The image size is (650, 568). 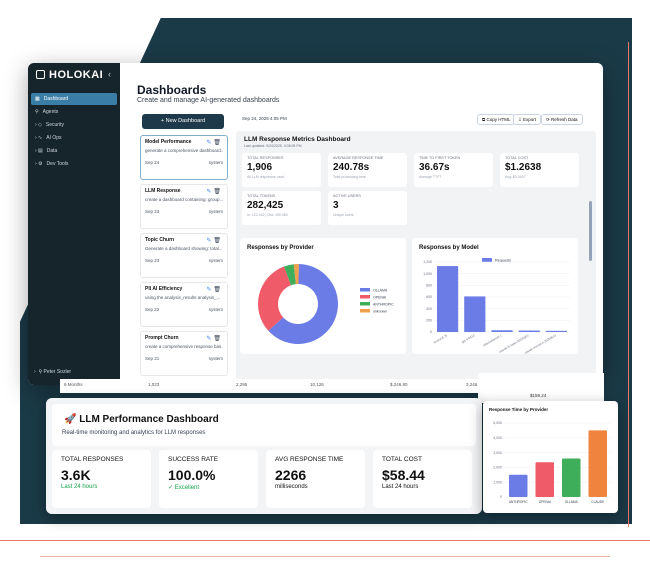 I want to click on x-tick-label: OLLAMA, so click(x=572, y=502).